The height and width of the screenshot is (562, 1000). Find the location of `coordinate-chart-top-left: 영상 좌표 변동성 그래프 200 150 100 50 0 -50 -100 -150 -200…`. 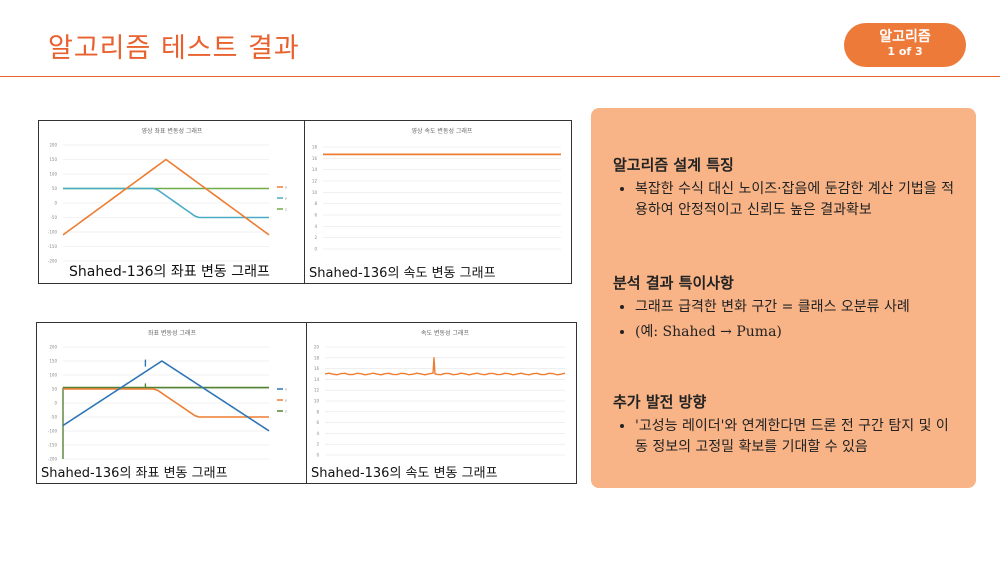

coordinate-chart-top-left: 영상 좌표 변동성 그래프 200 150 100 50 0 -50 -100 -150 -200… is located at coordinates (167, 195).